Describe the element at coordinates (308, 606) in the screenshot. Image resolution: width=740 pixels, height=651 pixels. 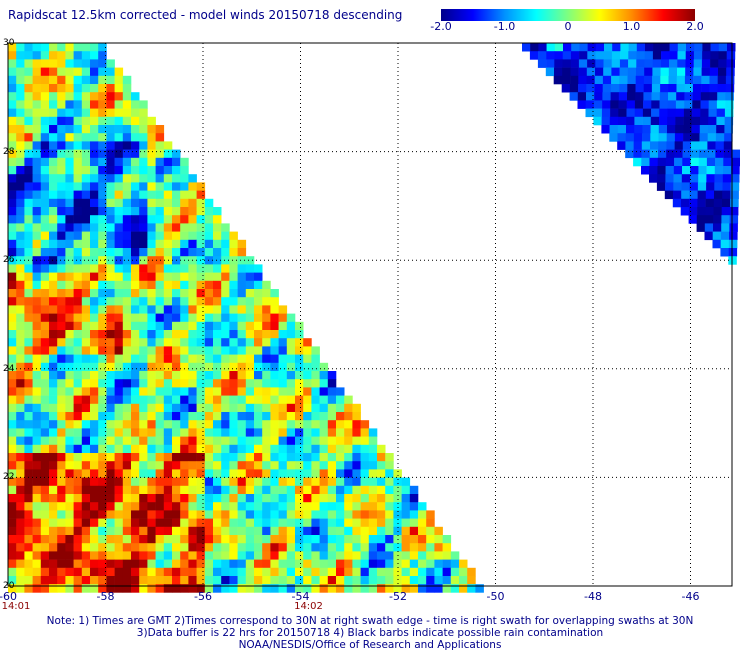
I see `swath-time-label: 14:02` at that location.